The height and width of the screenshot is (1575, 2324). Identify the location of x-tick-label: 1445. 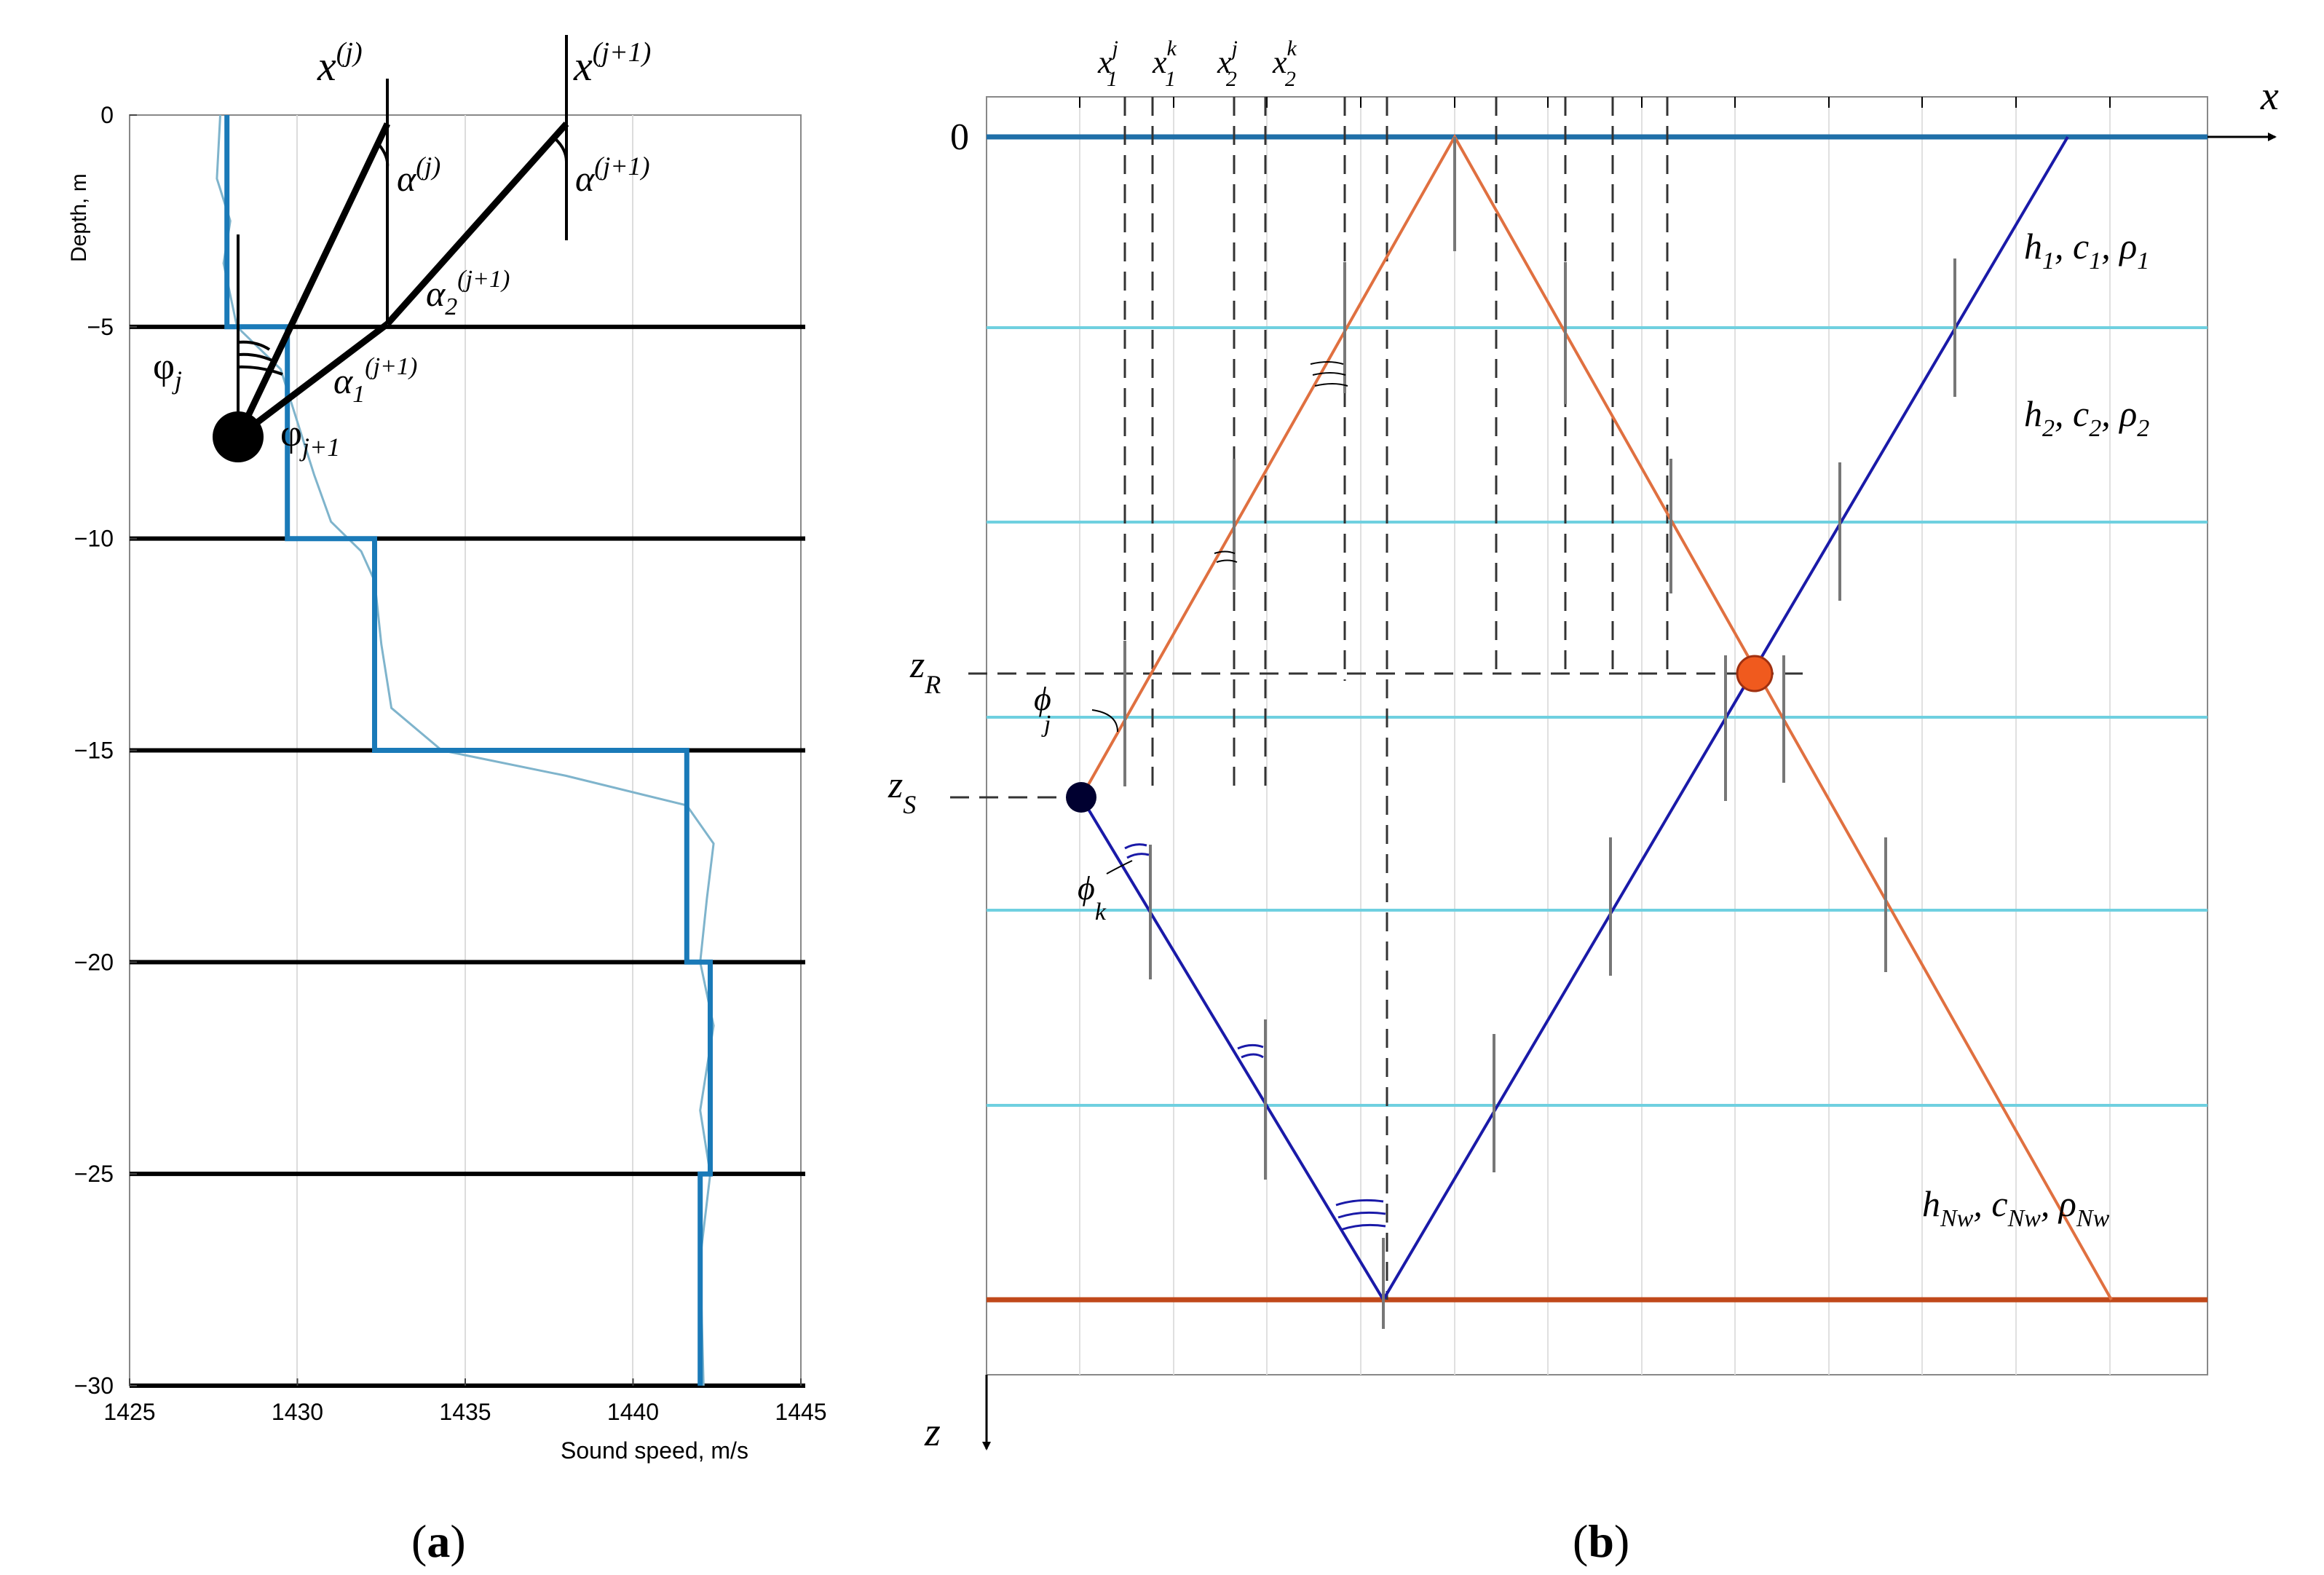
(800, 1412).